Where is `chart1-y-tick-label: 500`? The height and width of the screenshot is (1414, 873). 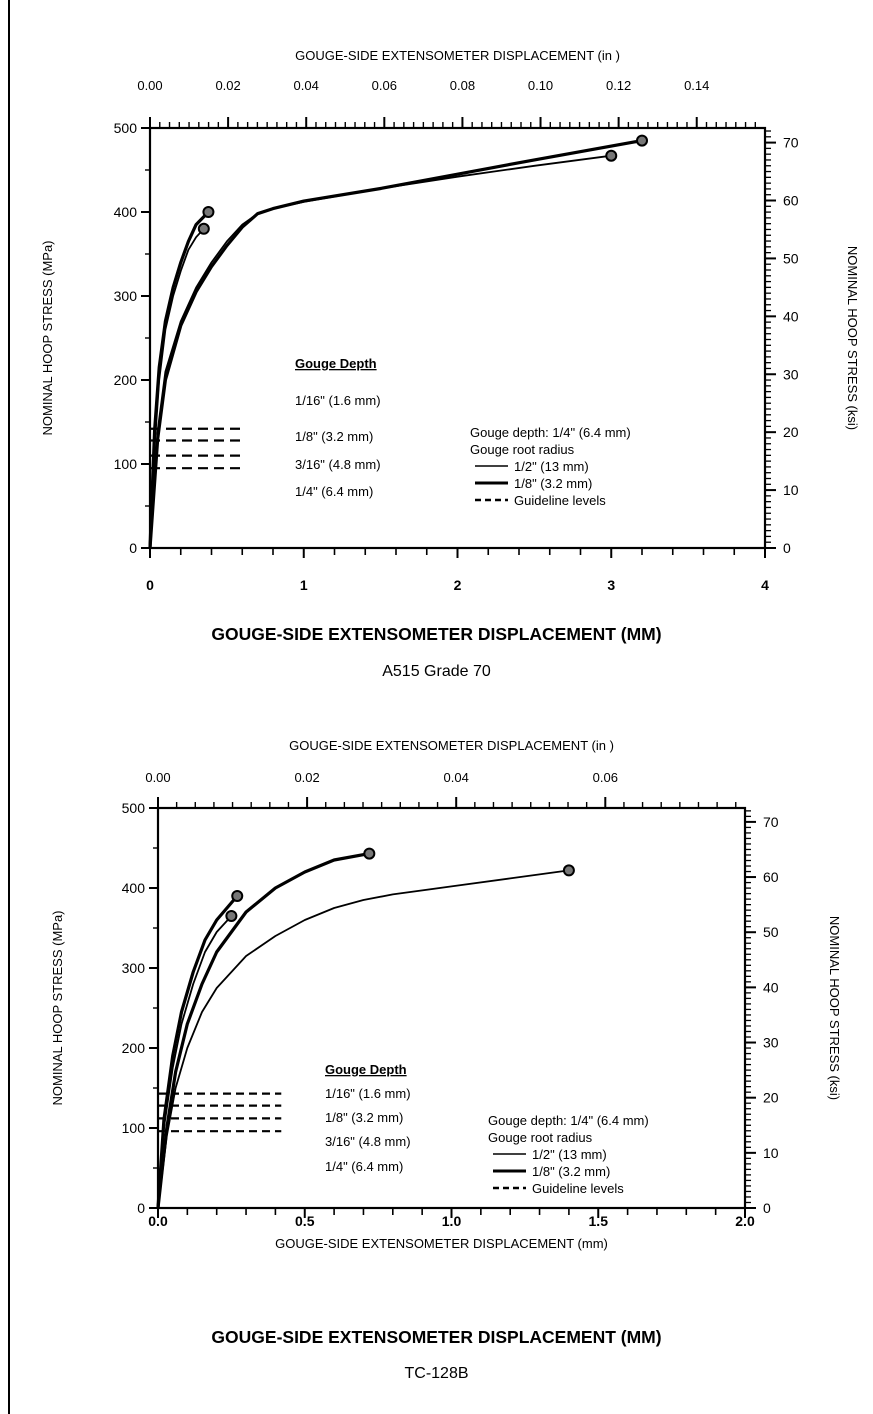 chart1-y-tick-label: 500 is located at coordinates (126, 128).